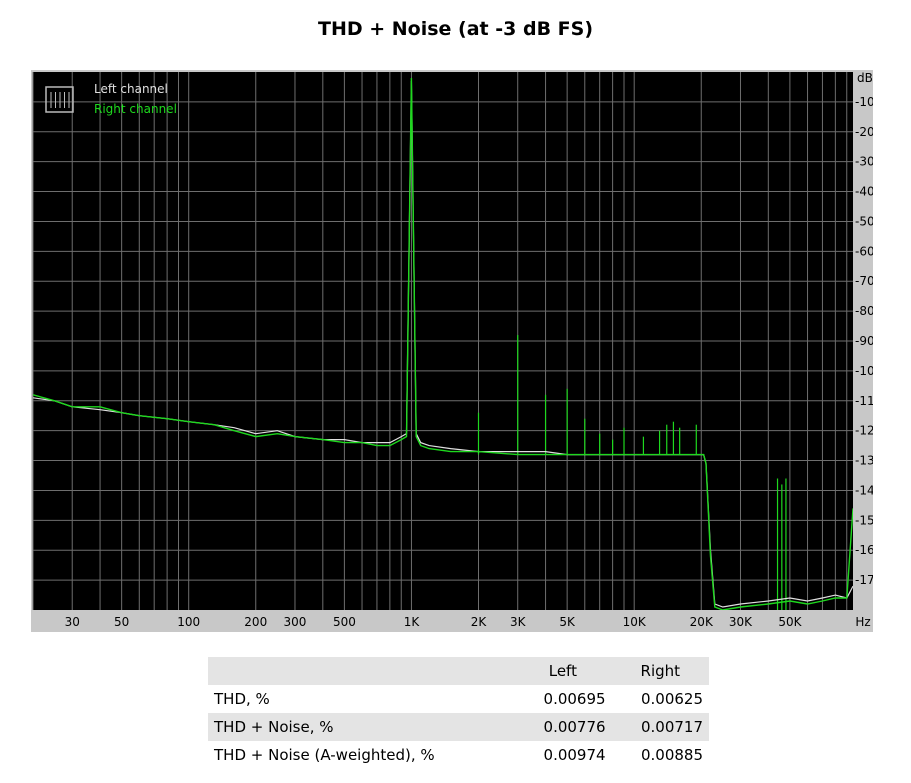 The height and width of the screenshot is (783, 911). What do you see at coordinates (635, 622) in the screenshot?
I see `x-tick-label: 10K` at bounding box center [635, 622].